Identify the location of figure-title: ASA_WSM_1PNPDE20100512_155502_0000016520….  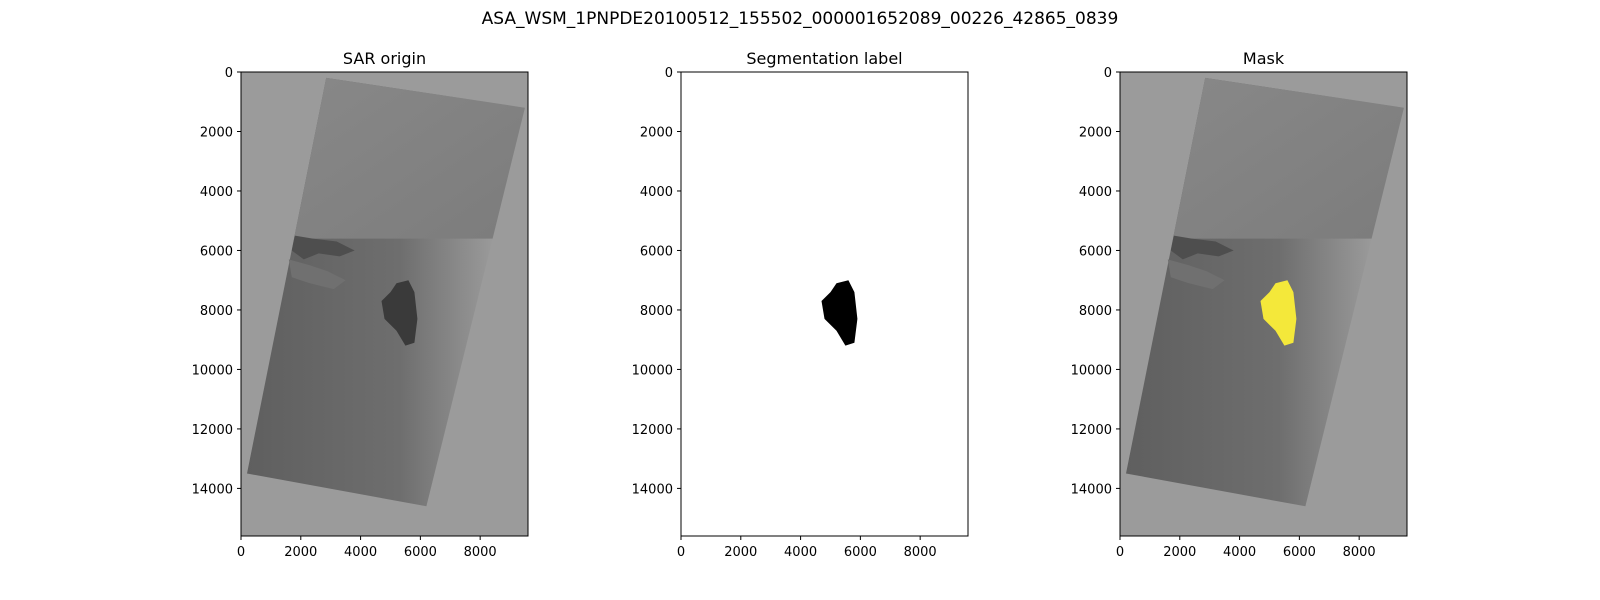
(800, 19).